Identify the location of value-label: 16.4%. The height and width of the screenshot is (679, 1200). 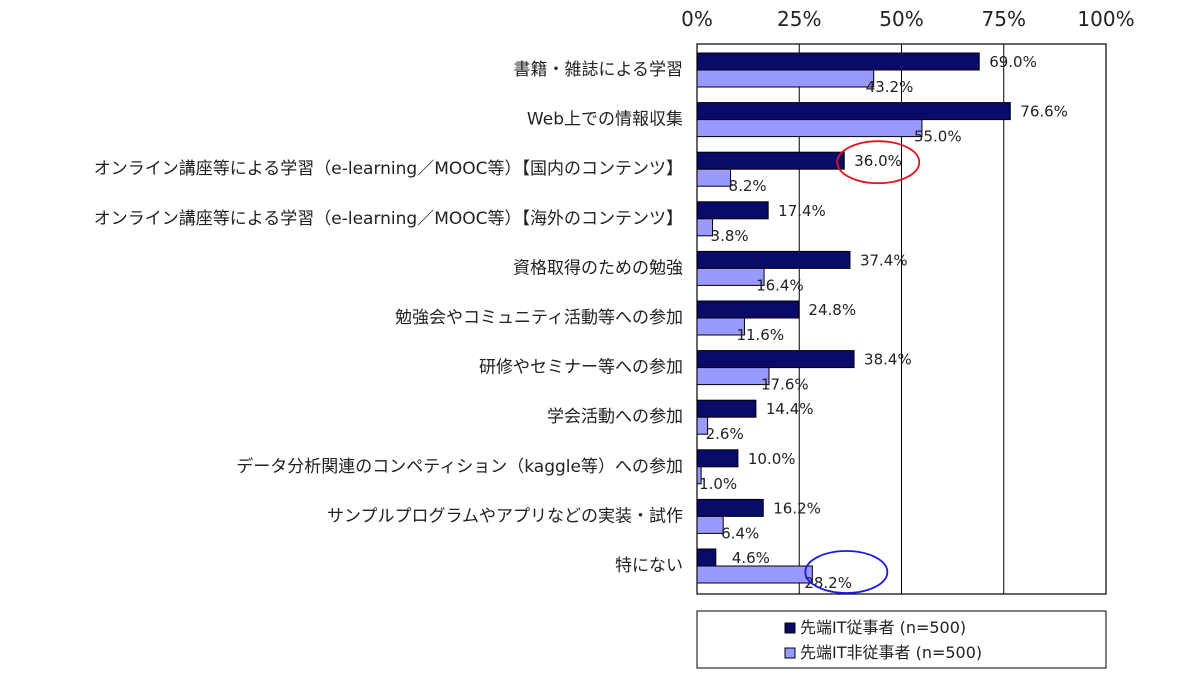
(780, 285).